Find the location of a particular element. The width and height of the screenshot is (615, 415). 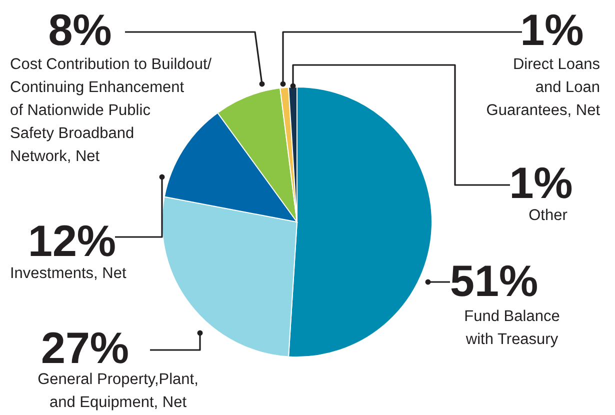

data-label: 8% is located at coordinates (80, 30).